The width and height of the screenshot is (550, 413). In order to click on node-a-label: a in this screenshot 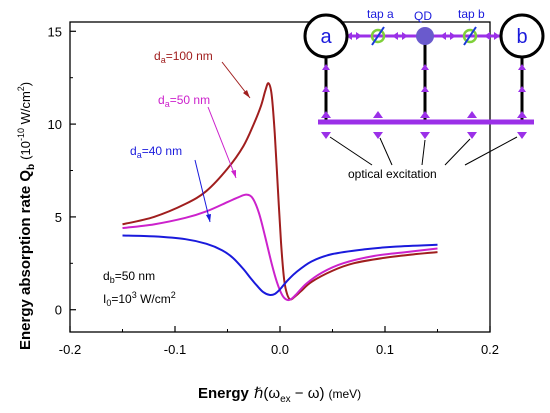, I will do `click(326, 37)`.